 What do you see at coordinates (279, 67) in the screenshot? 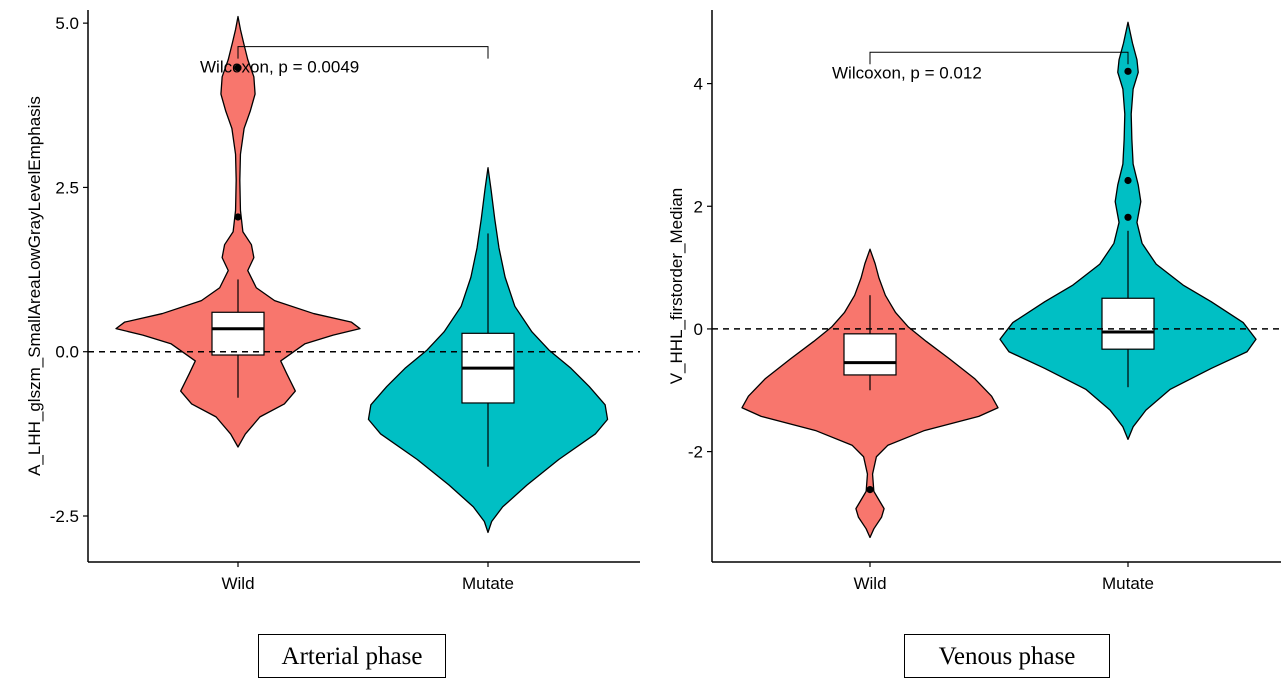
I see `wilcoxon-annotation: Wilcoxon, p = 0.0049` at bounding box center [279, 67].